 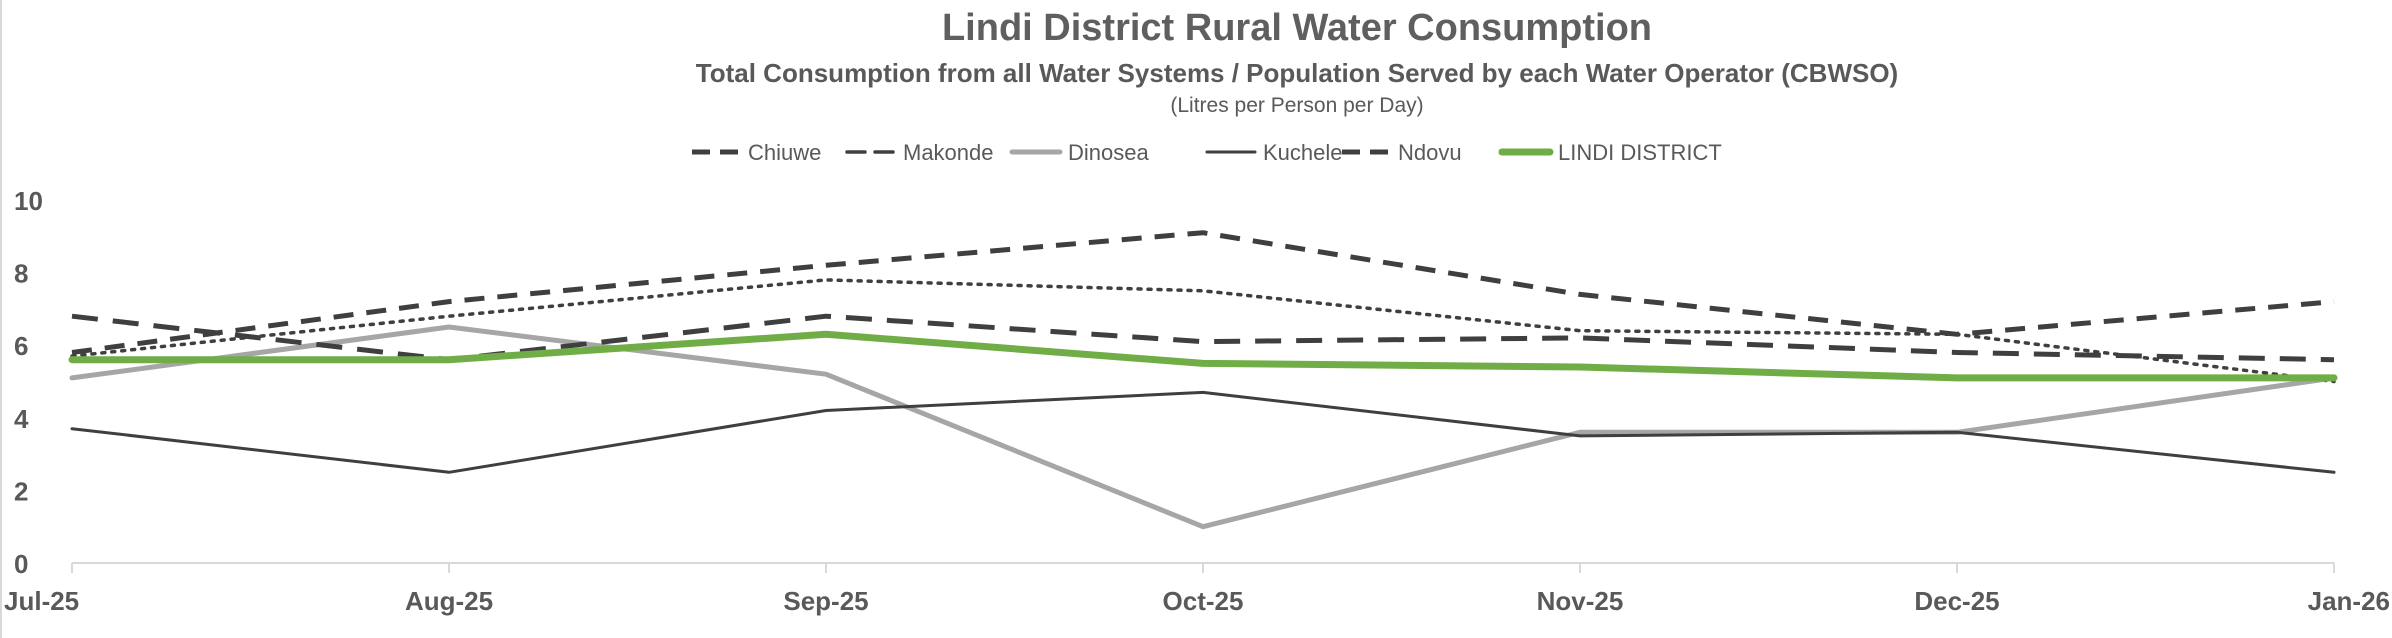 I want to click on legend-item-lindi-district: LINDI DISTRICT, so click(x=1610, y=152).